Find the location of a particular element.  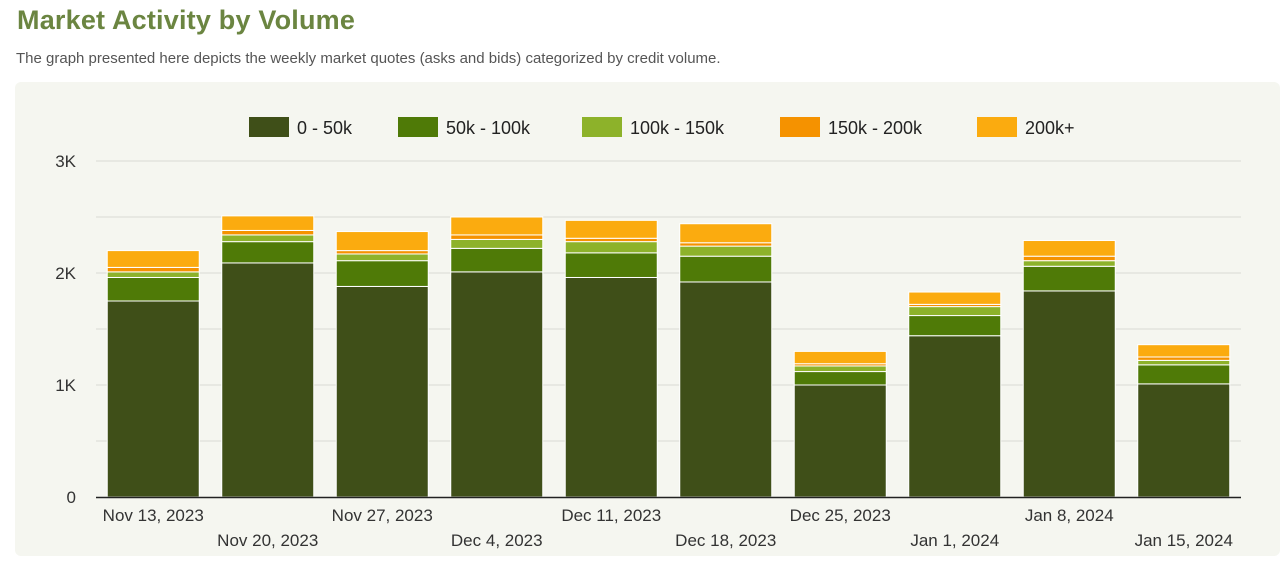

bar-group-nov-13-2023 is located at coordinates (153, 374).